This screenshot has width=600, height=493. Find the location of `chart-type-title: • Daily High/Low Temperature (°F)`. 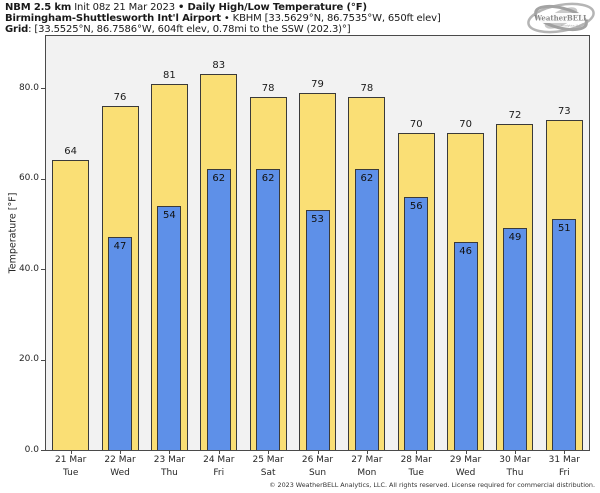

chart-type-title: • Daily High/Low Temperature (°F) is located at coordinates (272, 7).